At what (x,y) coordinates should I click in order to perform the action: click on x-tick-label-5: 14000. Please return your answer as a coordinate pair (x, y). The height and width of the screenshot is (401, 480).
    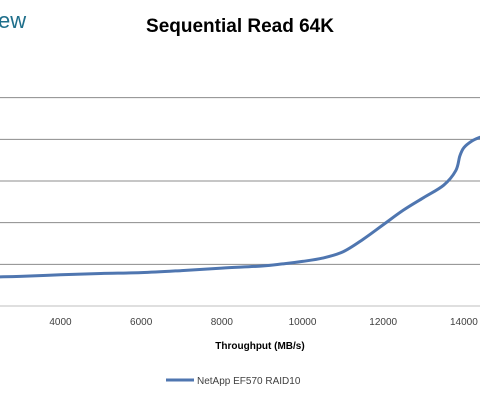
    Looking at the image, I should click on (464, 322).